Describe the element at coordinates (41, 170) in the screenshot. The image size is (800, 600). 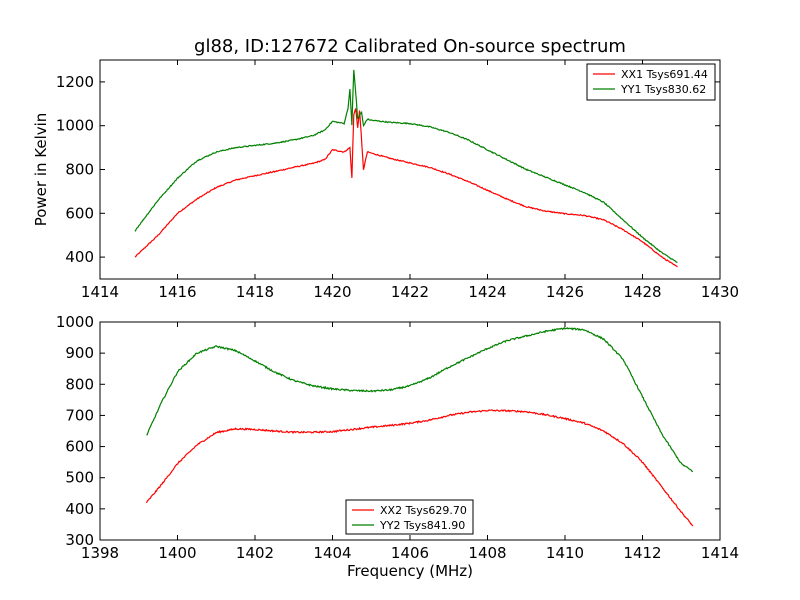
I see `y-axis-label: Power in Kelvin` at that location.